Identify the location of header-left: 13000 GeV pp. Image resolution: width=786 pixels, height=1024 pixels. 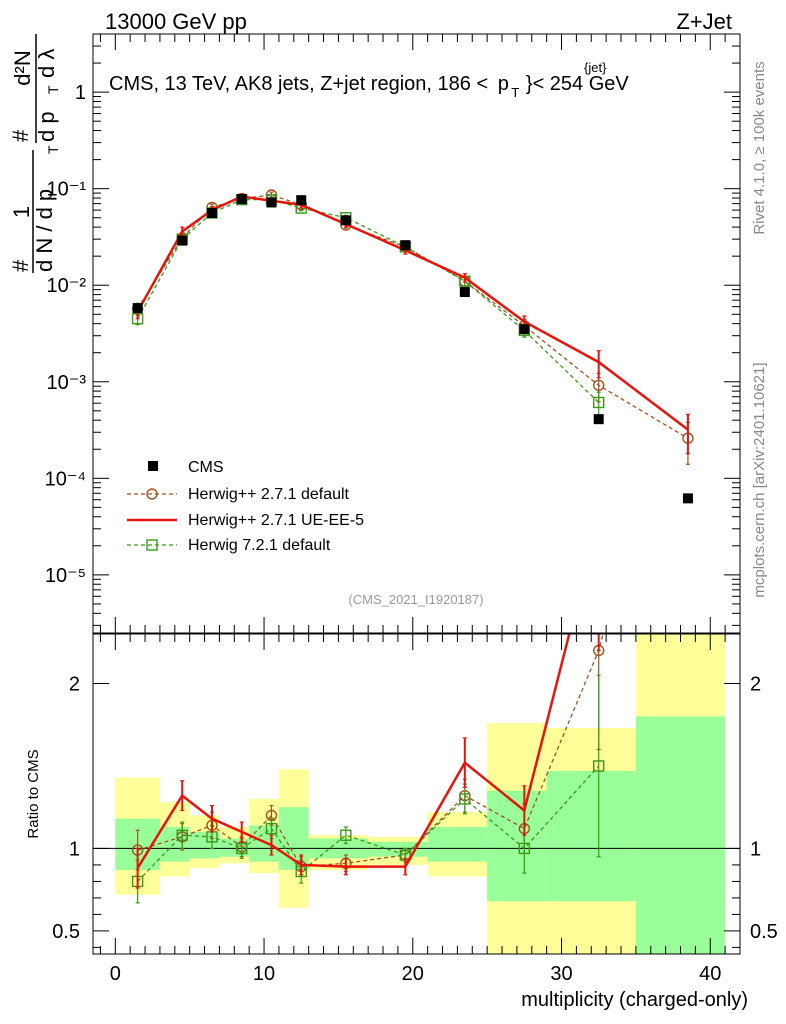
(176, 21).